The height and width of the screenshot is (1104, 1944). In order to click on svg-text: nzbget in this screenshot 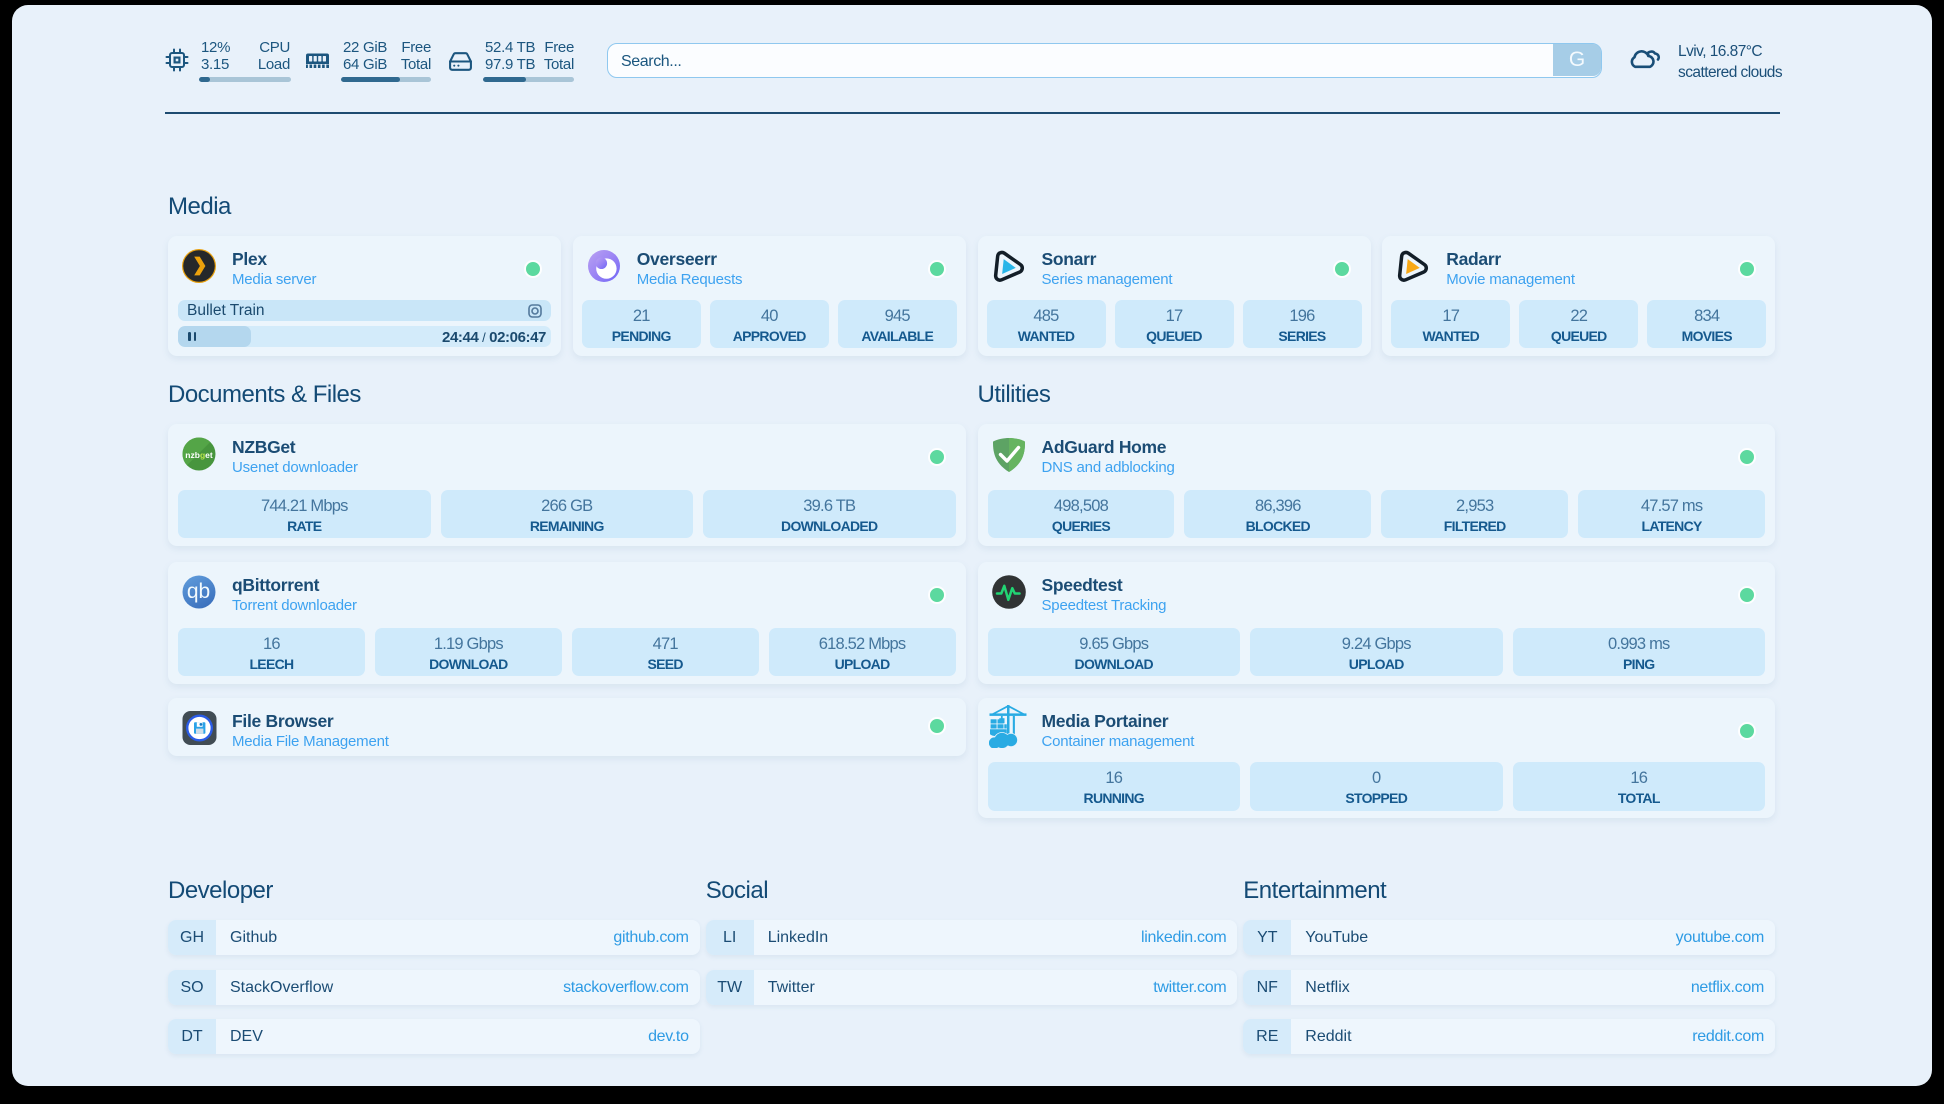, I will do `click(199, 455)`.